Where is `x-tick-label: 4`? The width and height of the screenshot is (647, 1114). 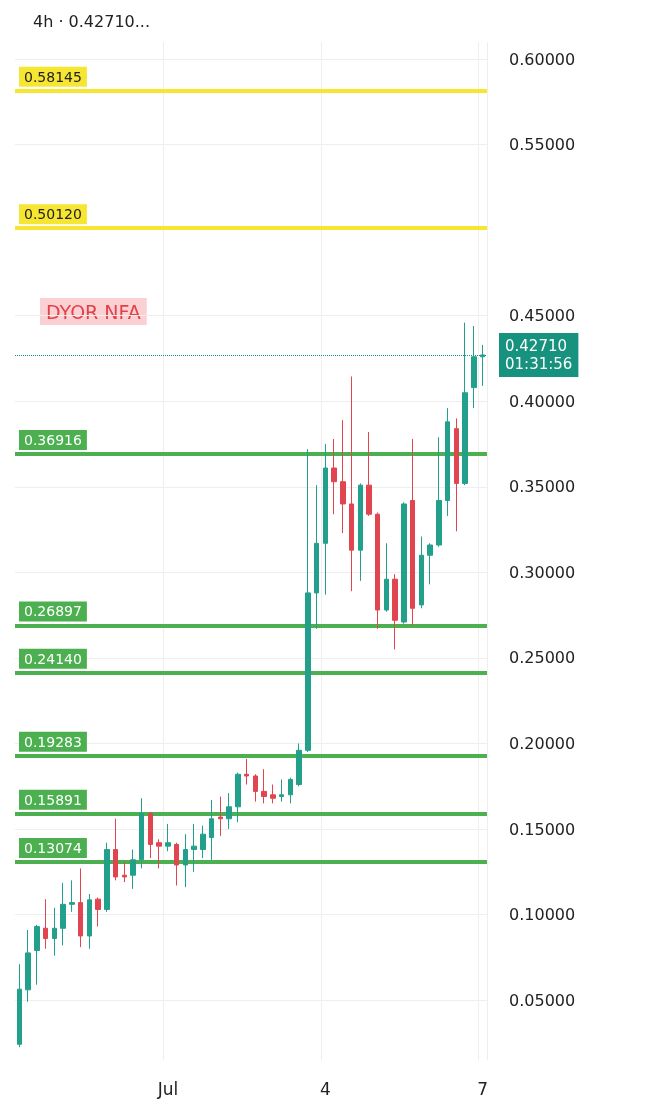 x-tick-label: 4 is located at coordinates (325, 1088).